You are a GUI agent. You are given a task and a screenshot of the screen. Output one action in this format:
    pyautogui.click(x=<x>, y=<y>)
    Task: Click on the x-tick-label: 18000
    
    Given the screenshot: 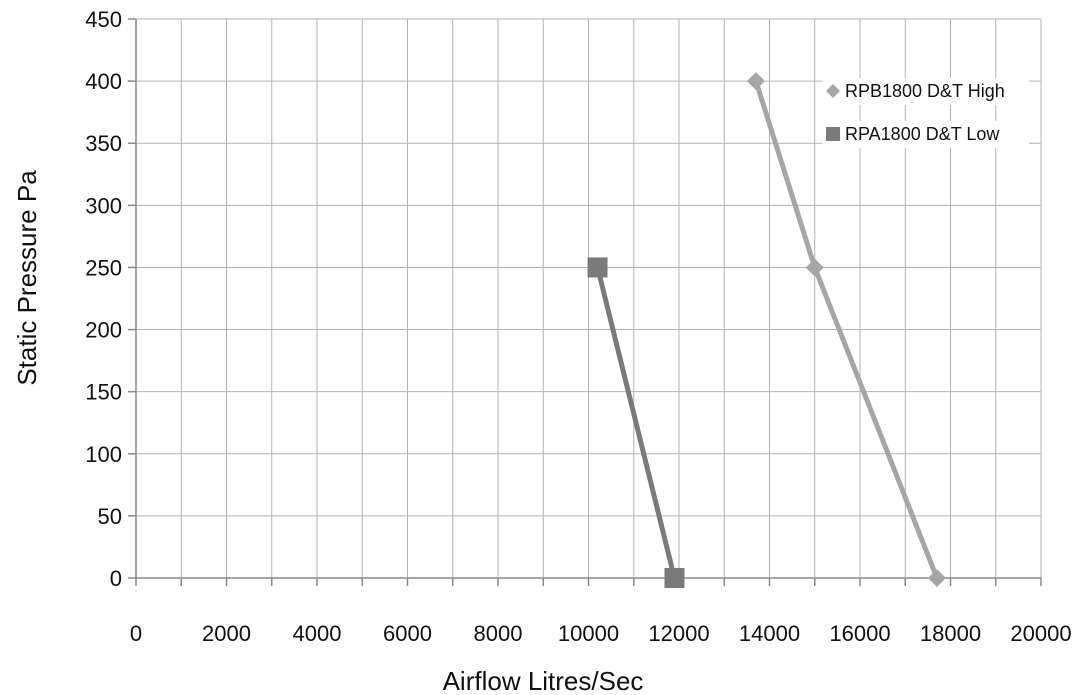 What is the action you would take?
    pyautogui.click(x=950, y=633)
    